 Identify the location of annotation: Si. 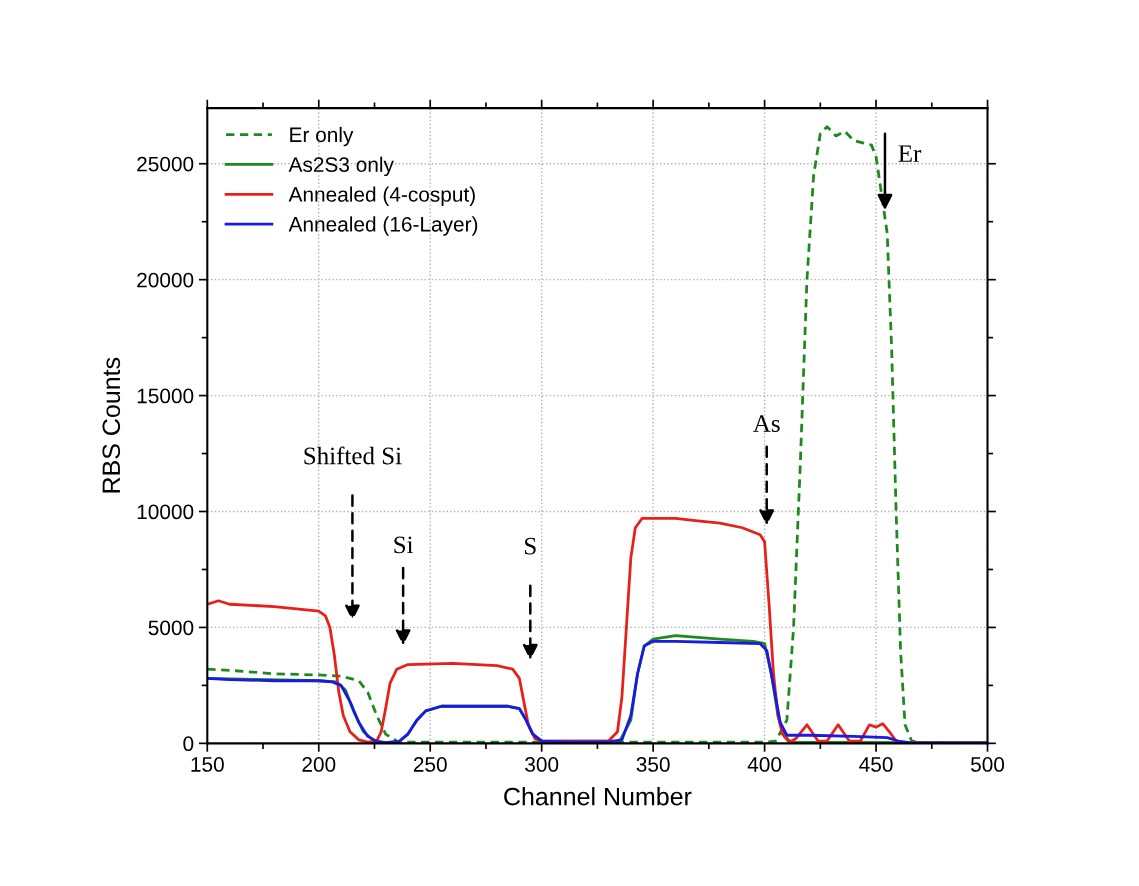
(404, 545).